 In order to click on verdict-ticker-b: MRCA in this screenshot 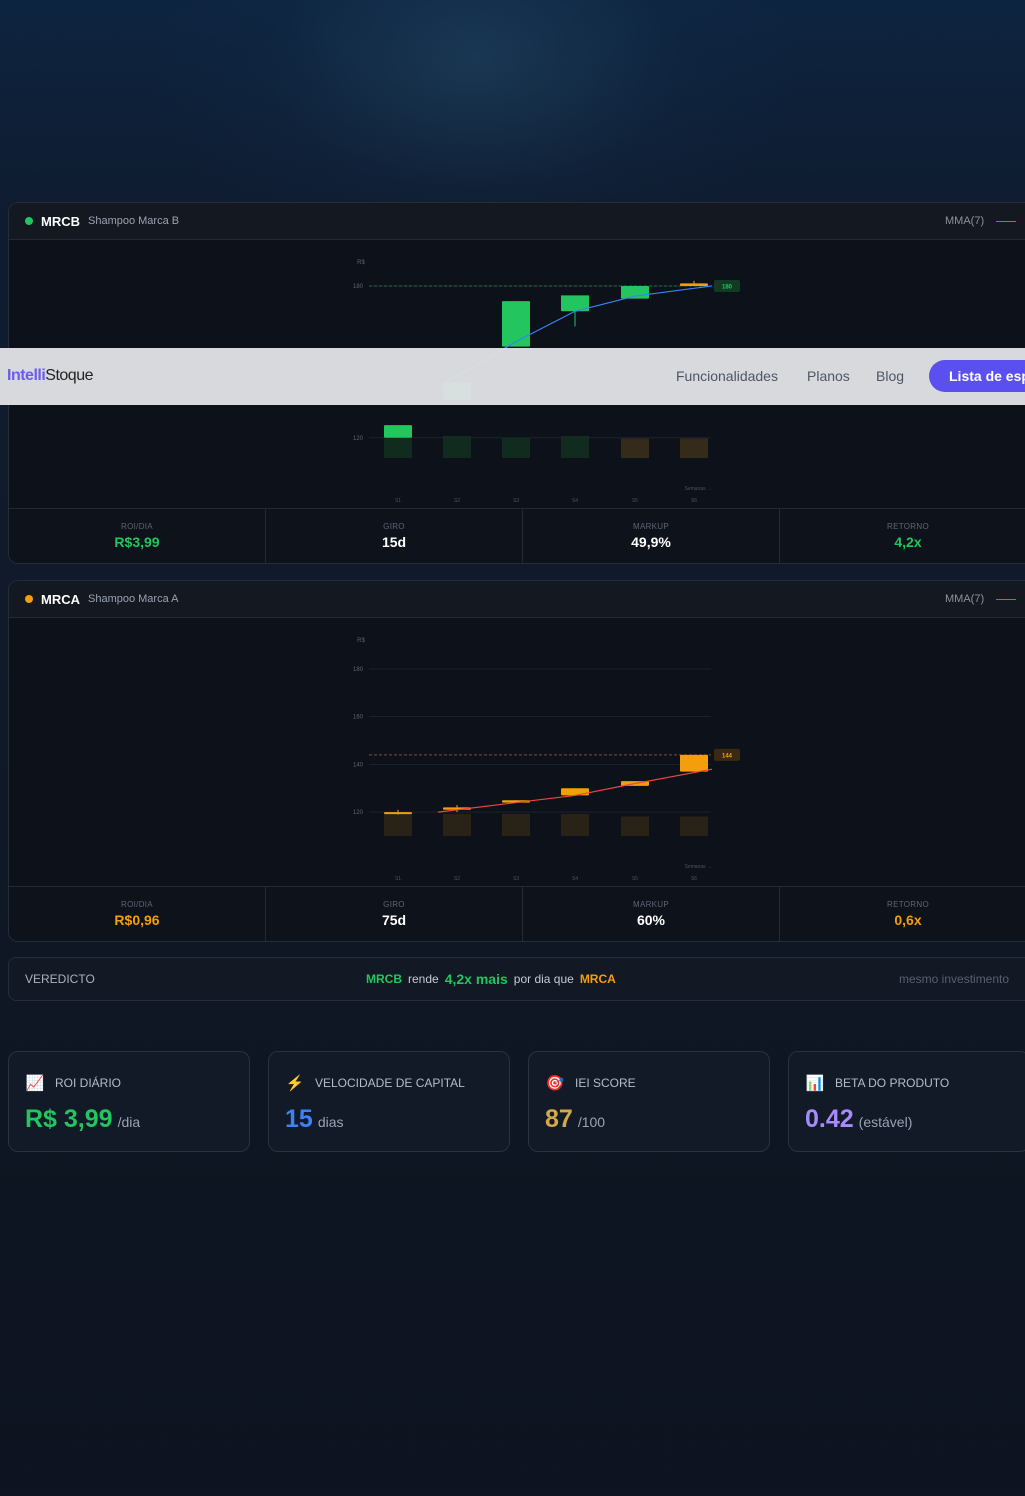, I will do `click(597, 979)`.